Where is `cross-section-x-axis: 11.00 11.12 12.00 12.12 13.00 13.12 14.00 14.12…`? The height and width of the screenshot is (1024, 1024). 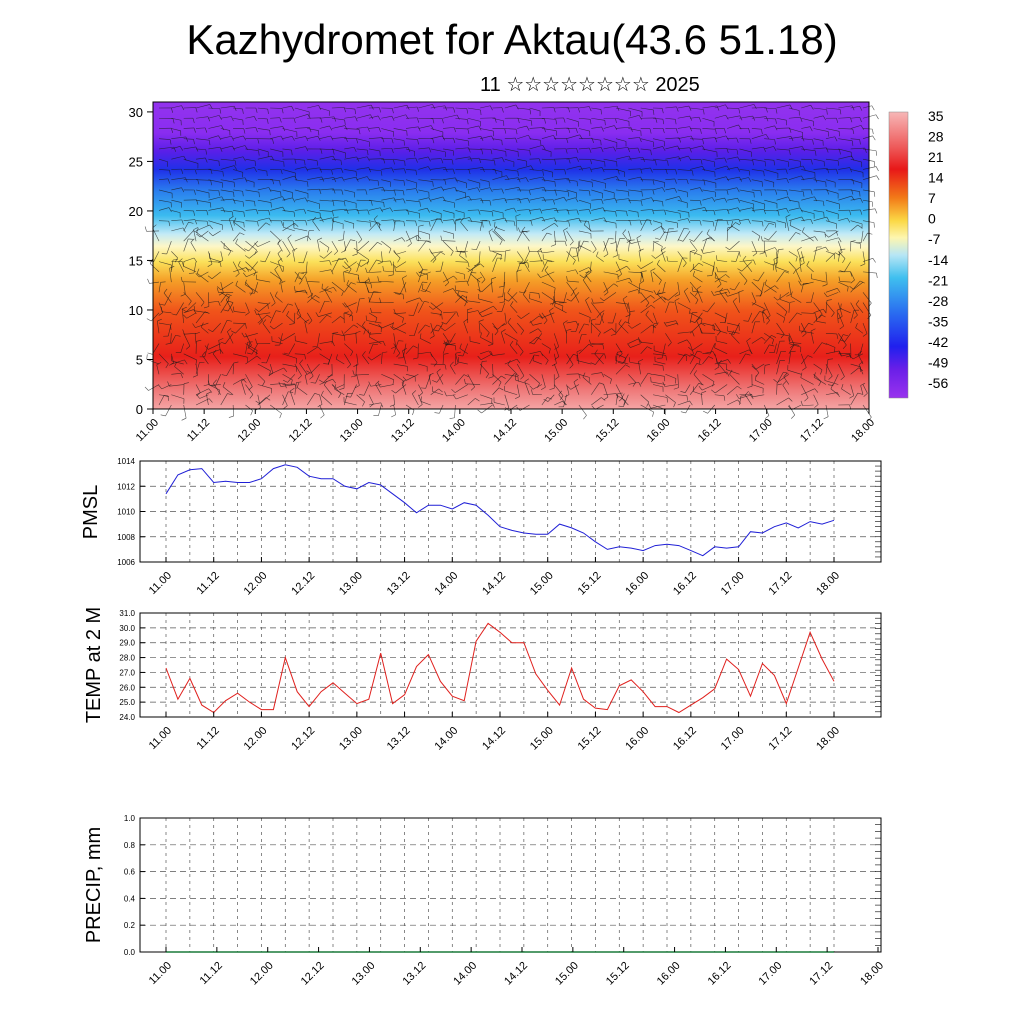
cross-section-x-axis: 11.00 11.12 12.00 12.12 13.00 13.12 14.00 14.12… is located at coordinates (505, 427).